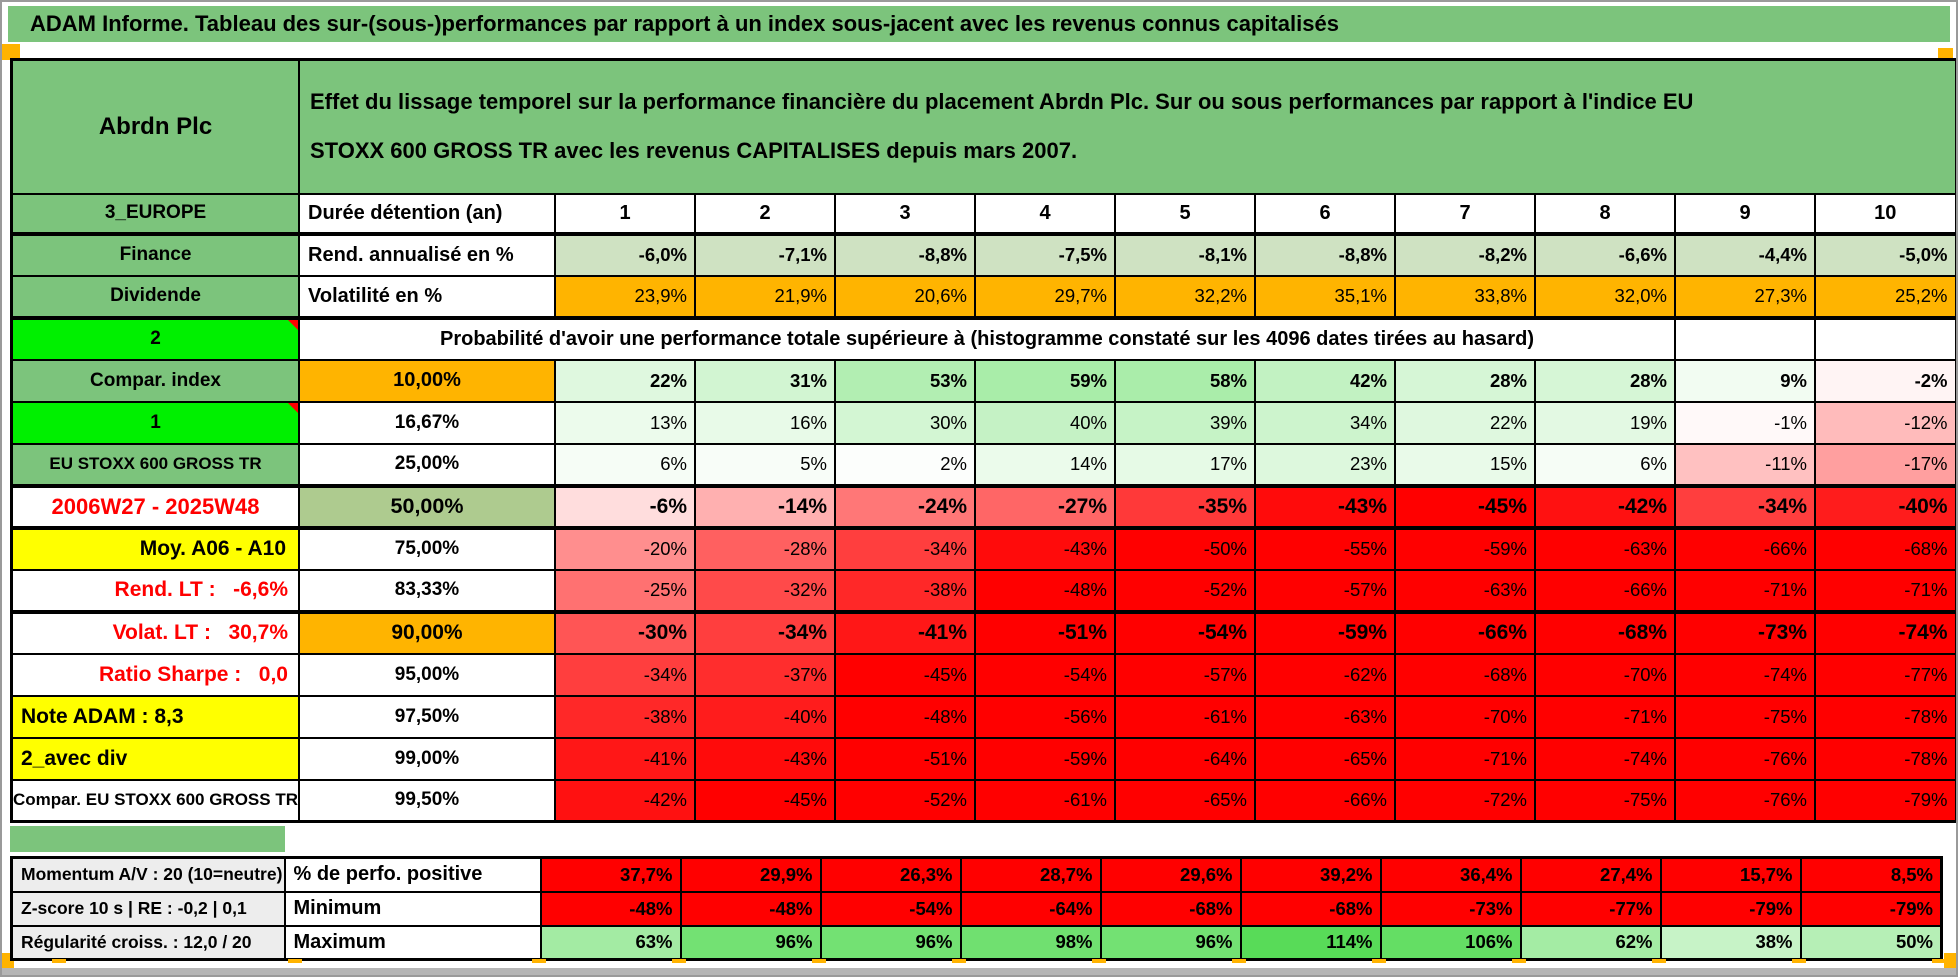  Describe the element at coordinates (1030, 908) in the screenshot. I see `value-cell: -64%` at that location.